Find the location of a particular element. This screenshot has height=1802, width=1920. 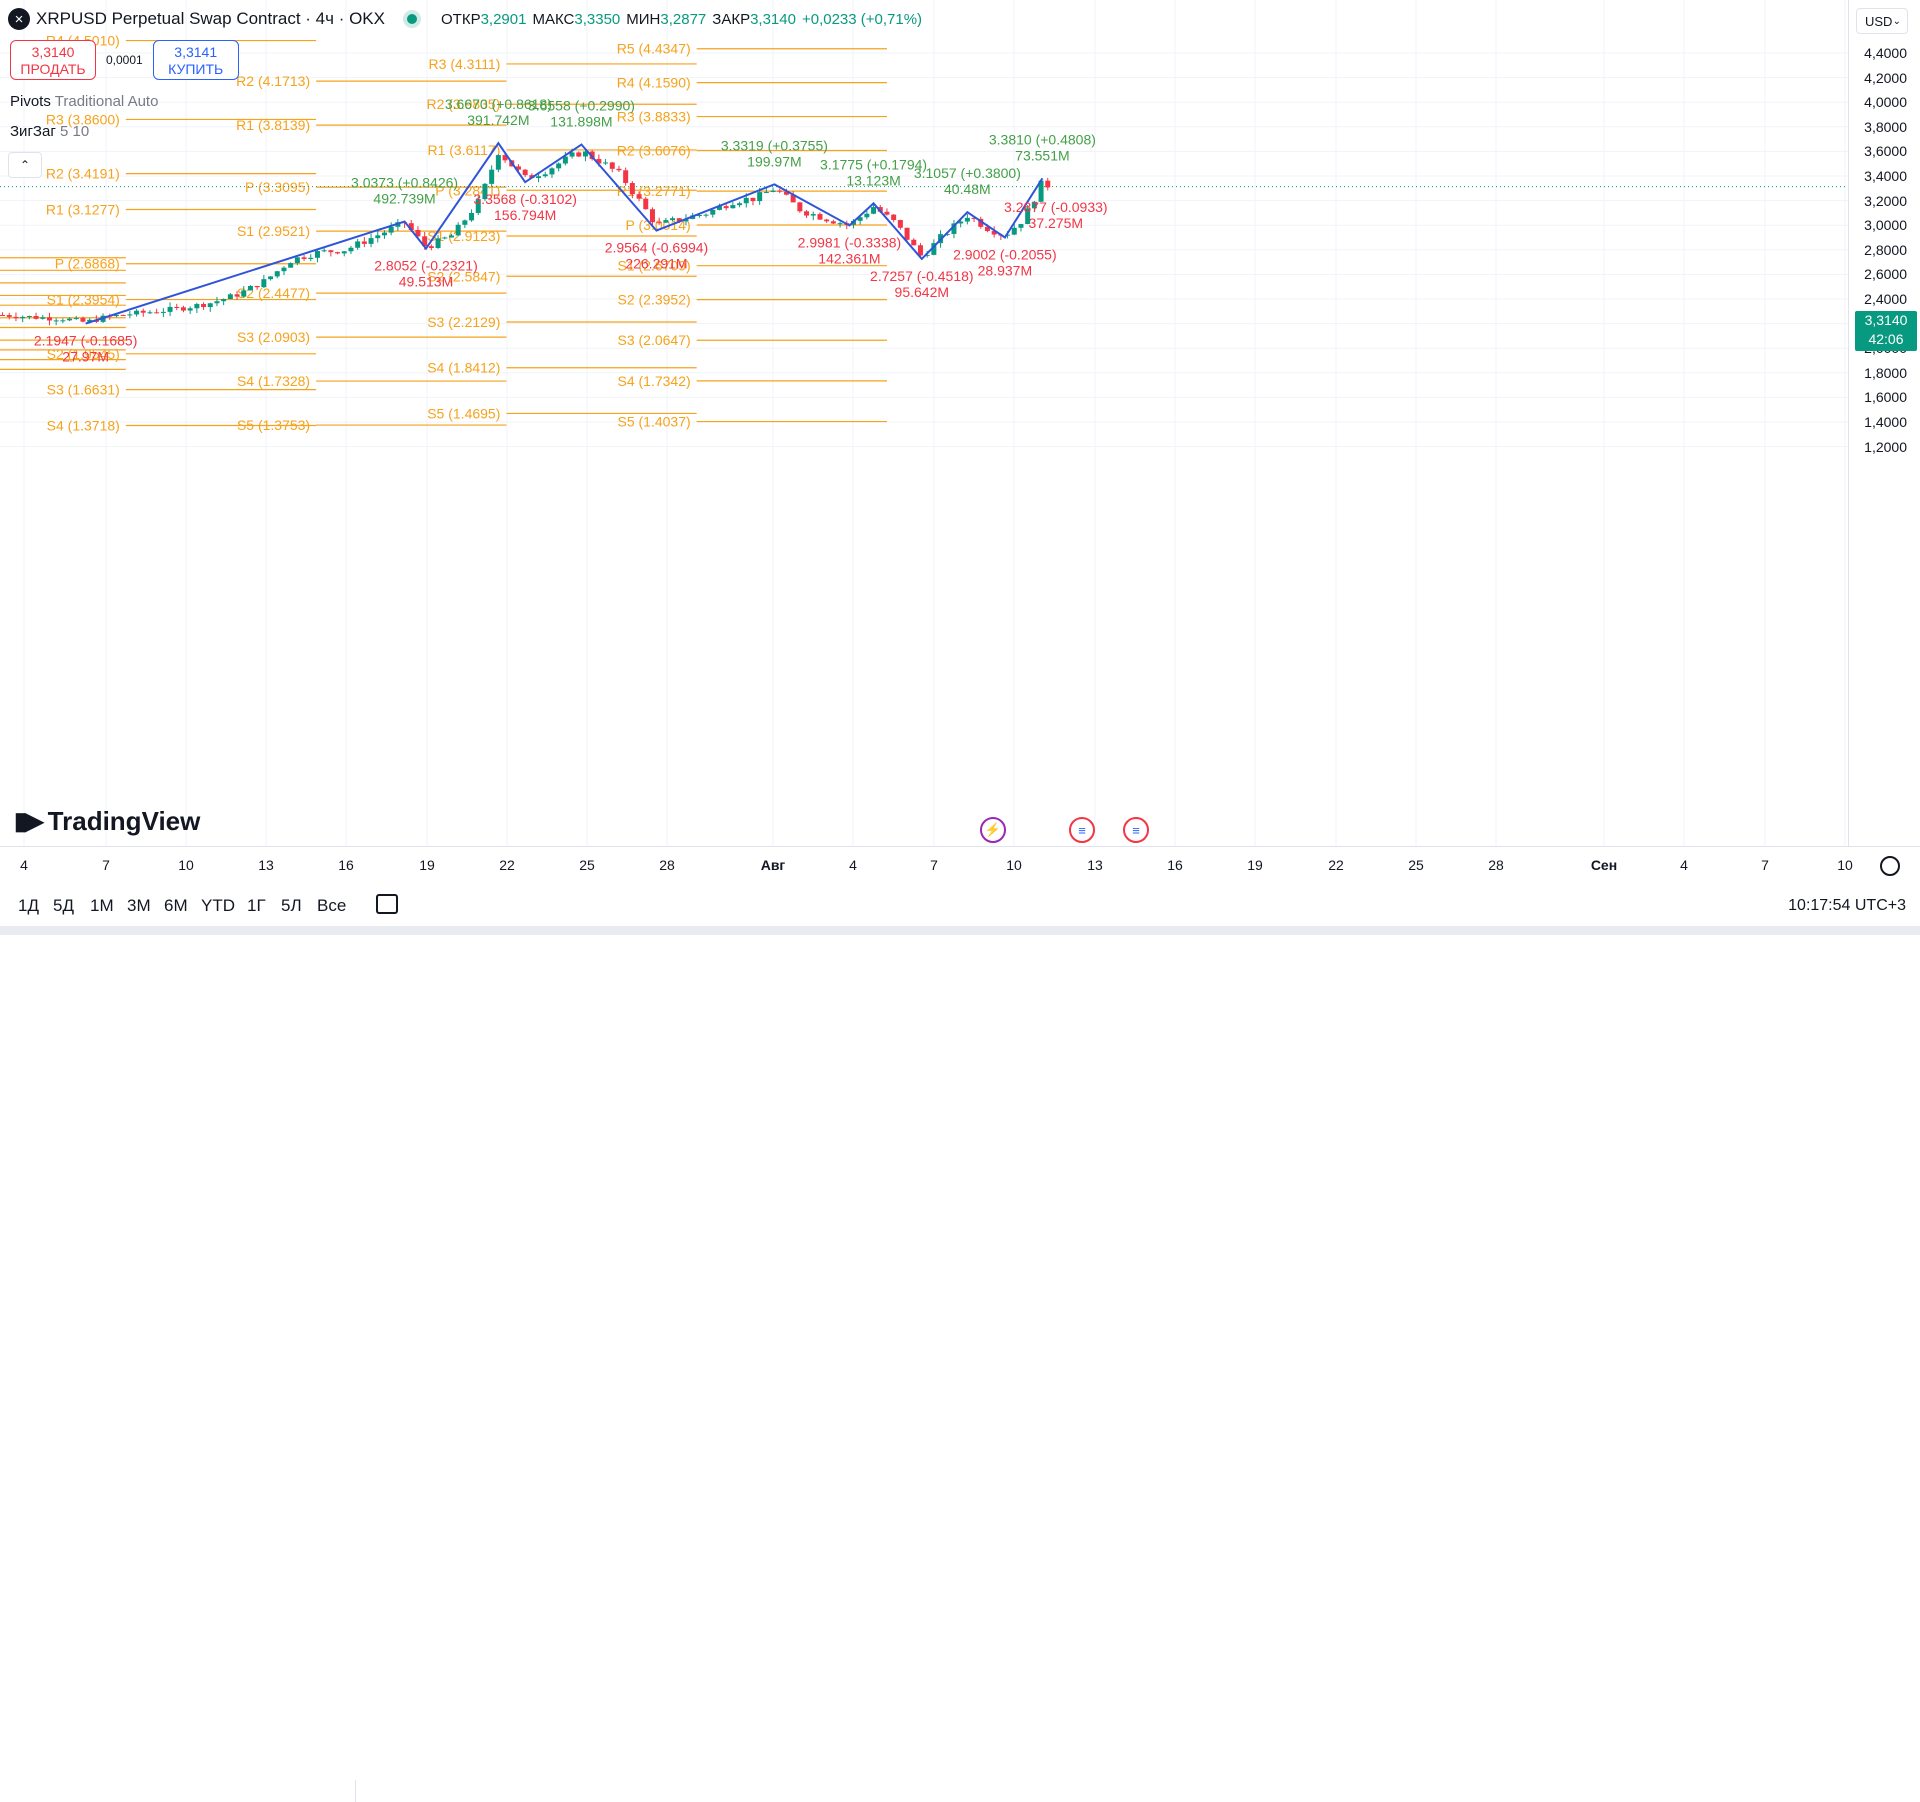

pivot-label: S1 (2.9123) is located at coordinates (463, 236).